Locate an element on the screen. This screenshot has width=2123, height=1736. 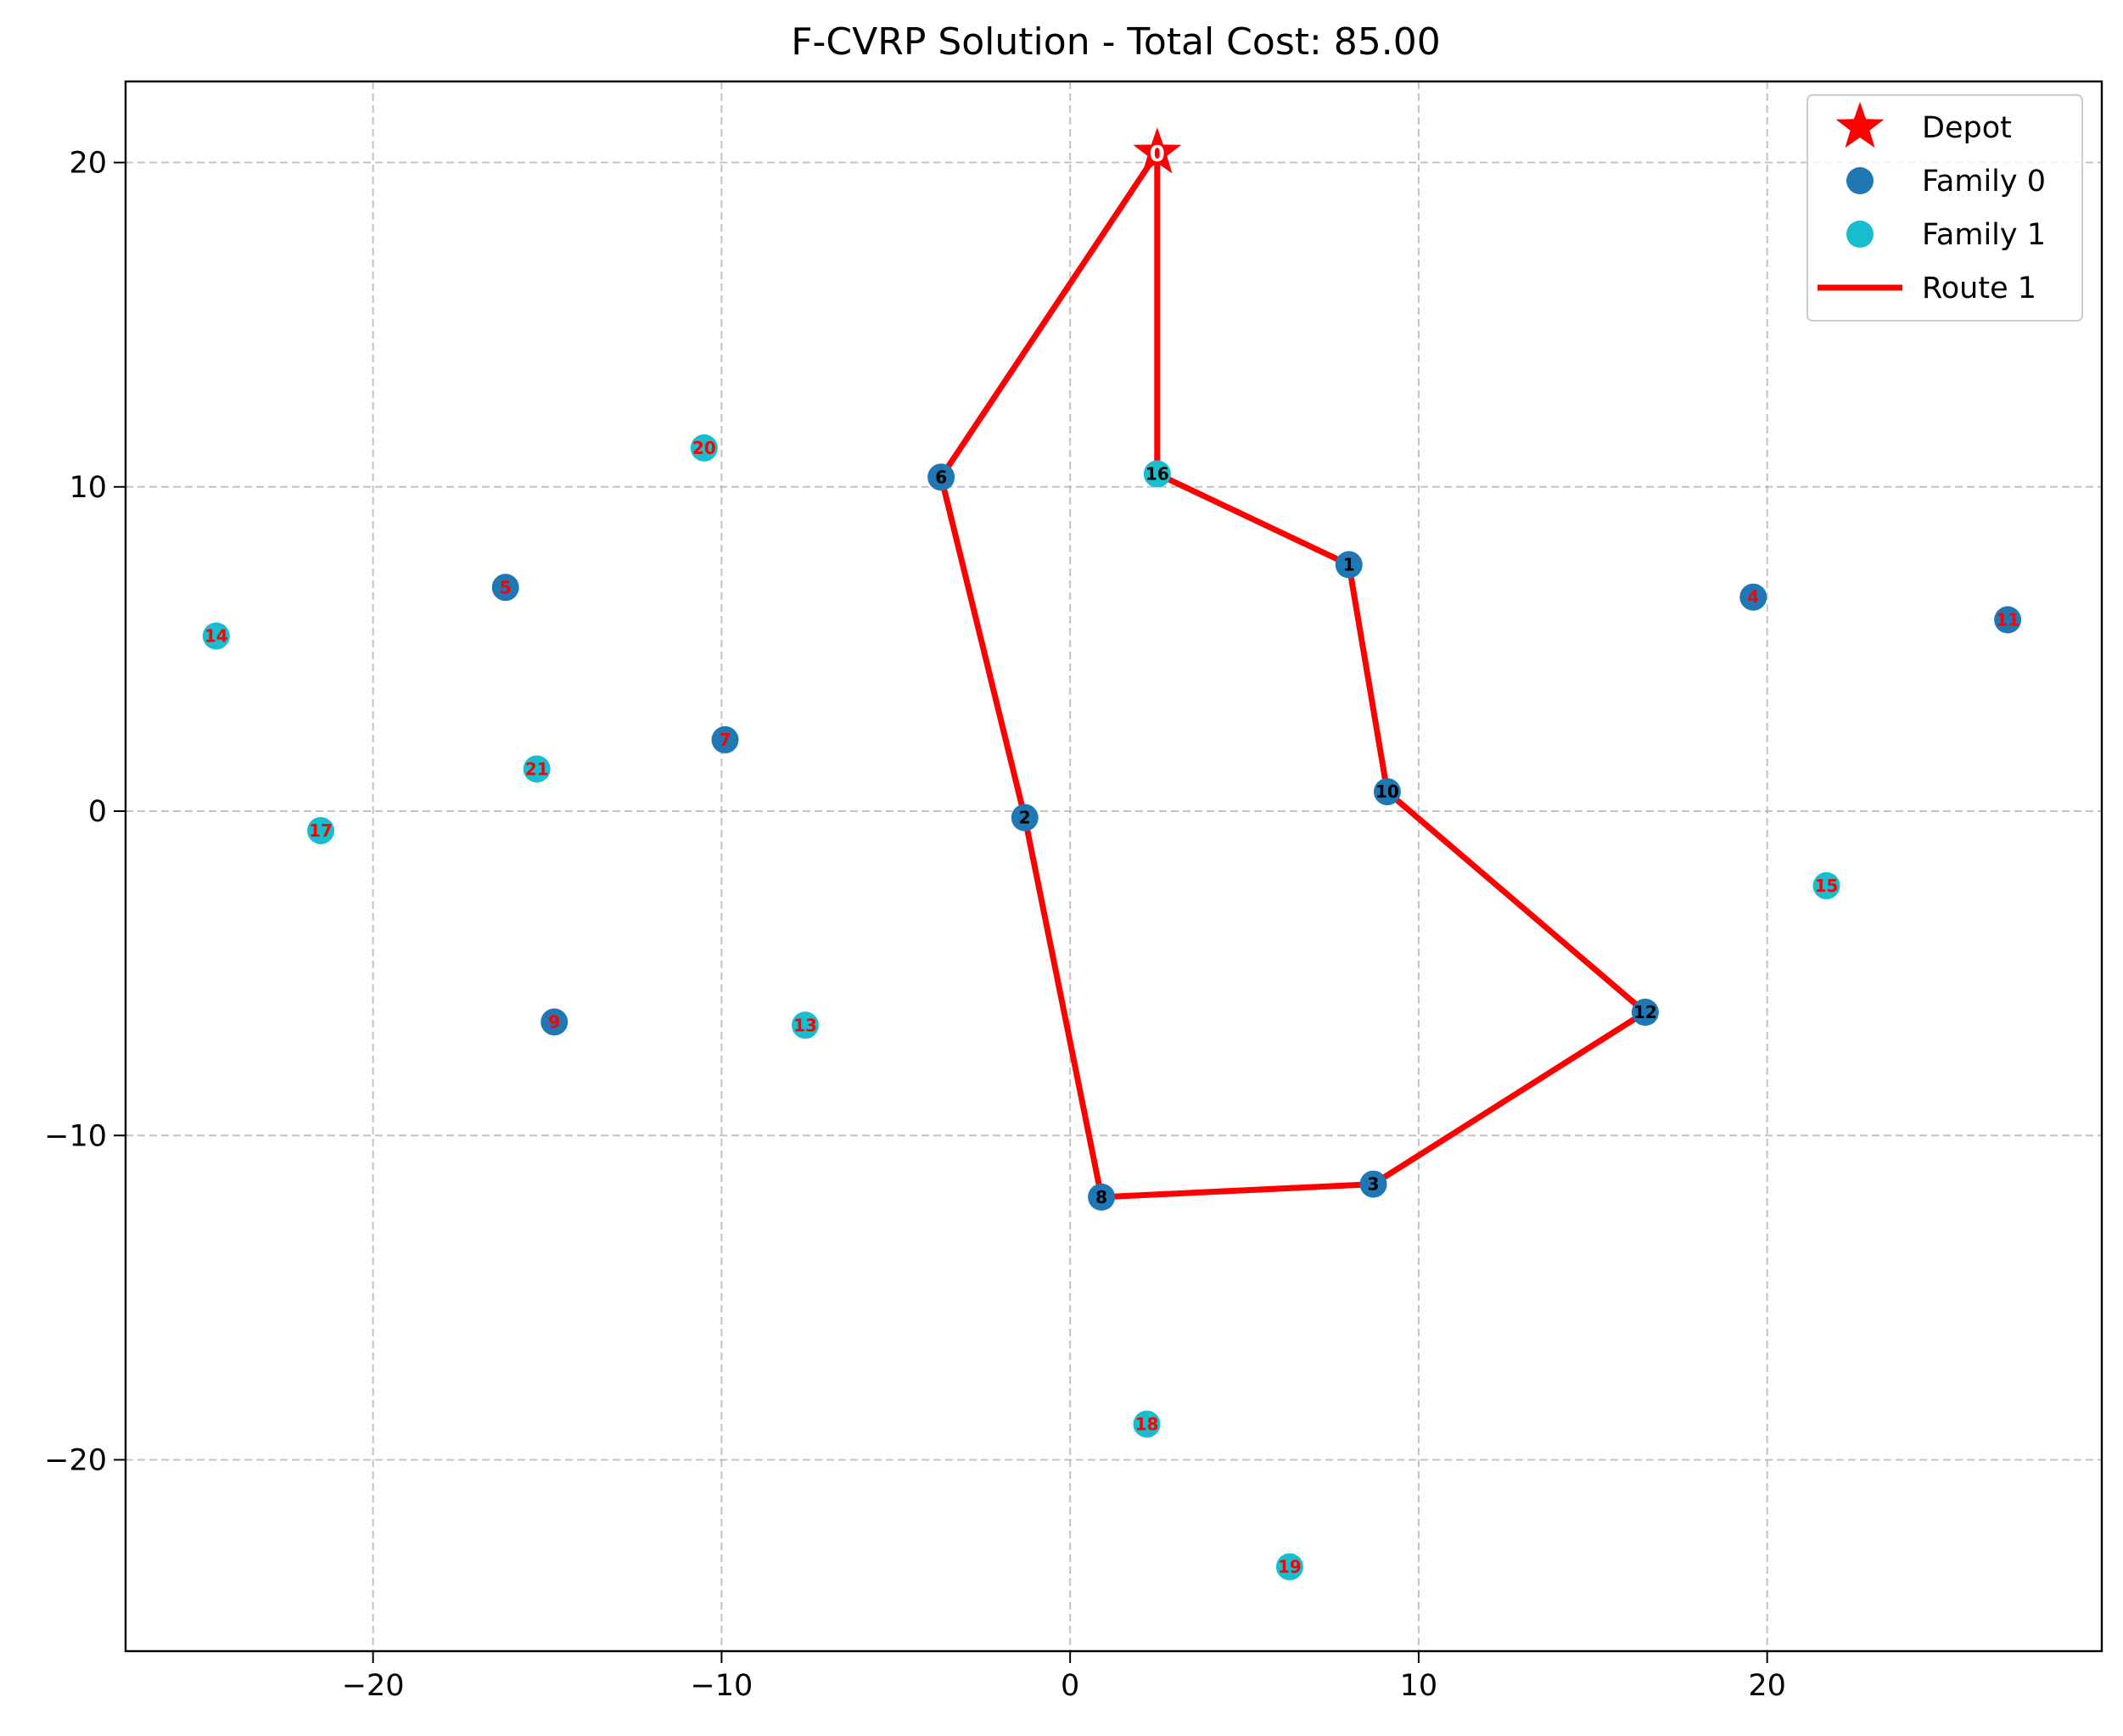
point-label: 9 is located at coordinates (554, 1021).